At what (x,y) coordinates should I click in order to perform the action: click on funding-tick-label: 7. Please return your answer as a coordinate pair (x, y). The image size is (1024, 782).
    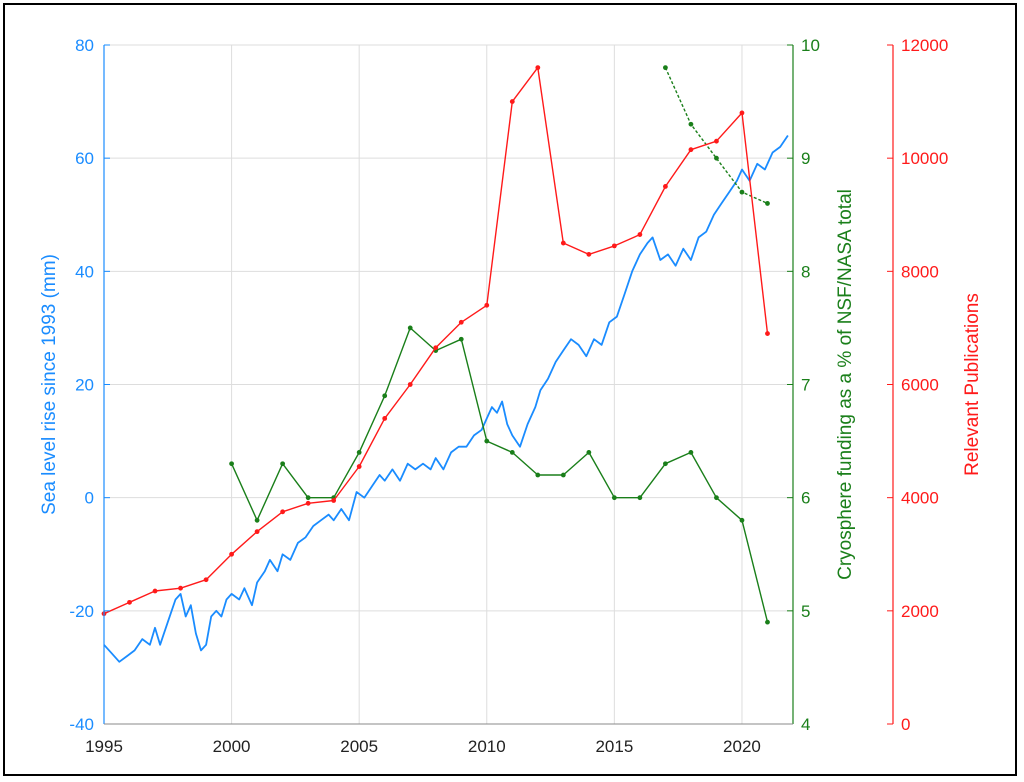
    Looking at the image, I should click on (805, 385).